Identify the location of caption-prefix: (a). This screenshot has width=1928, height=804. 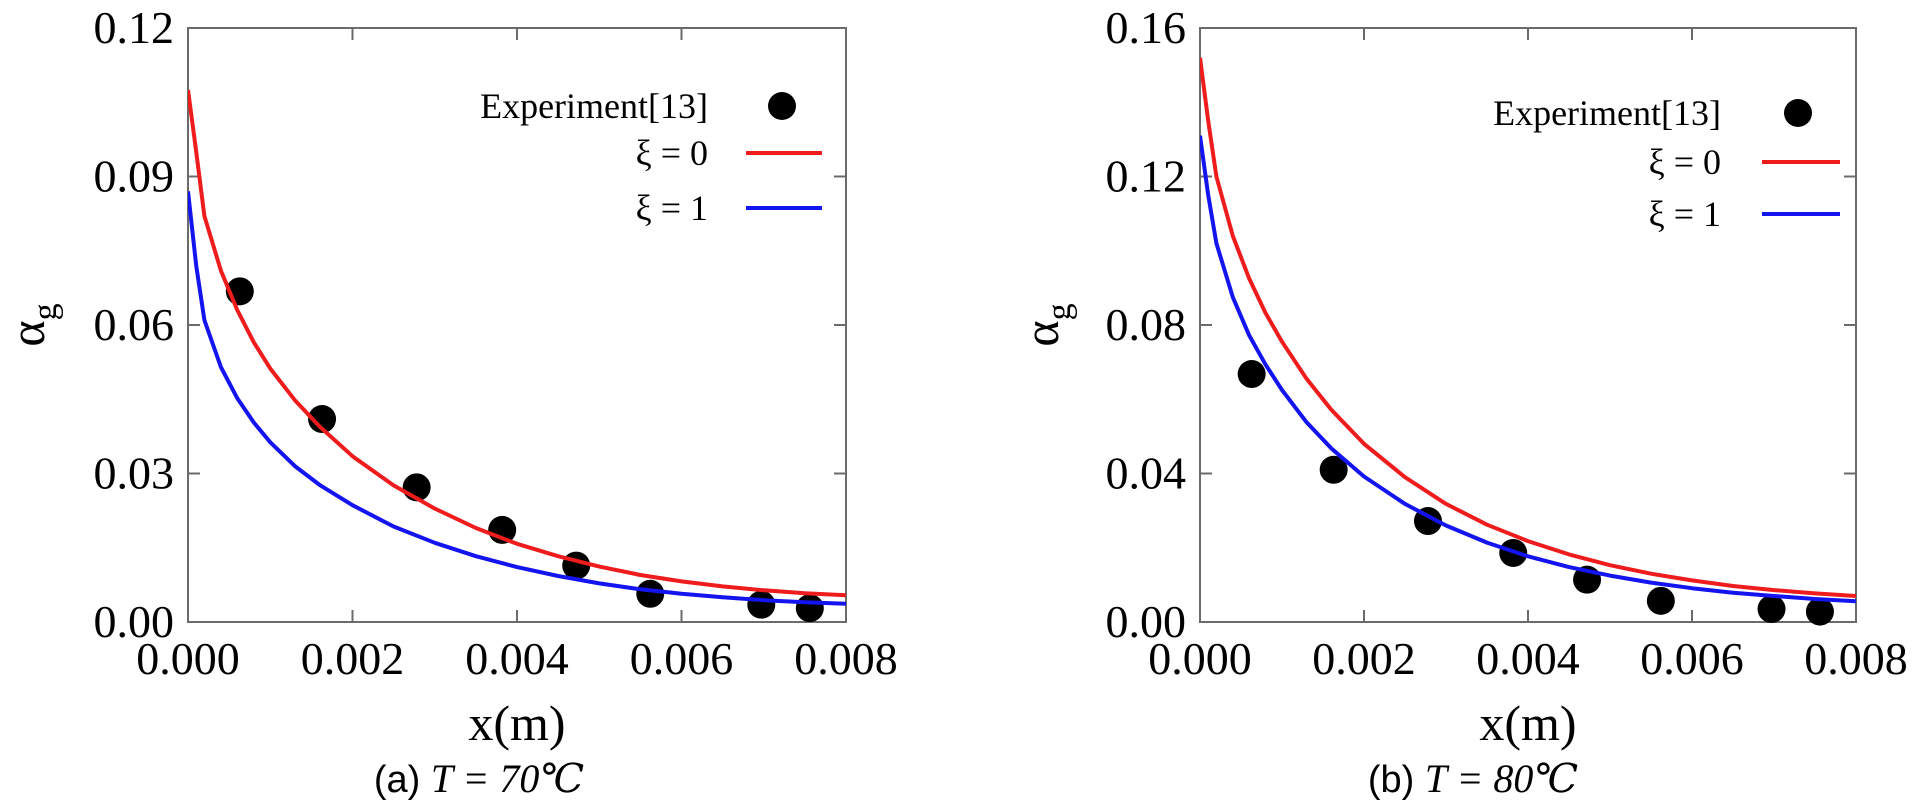
(402, 780).